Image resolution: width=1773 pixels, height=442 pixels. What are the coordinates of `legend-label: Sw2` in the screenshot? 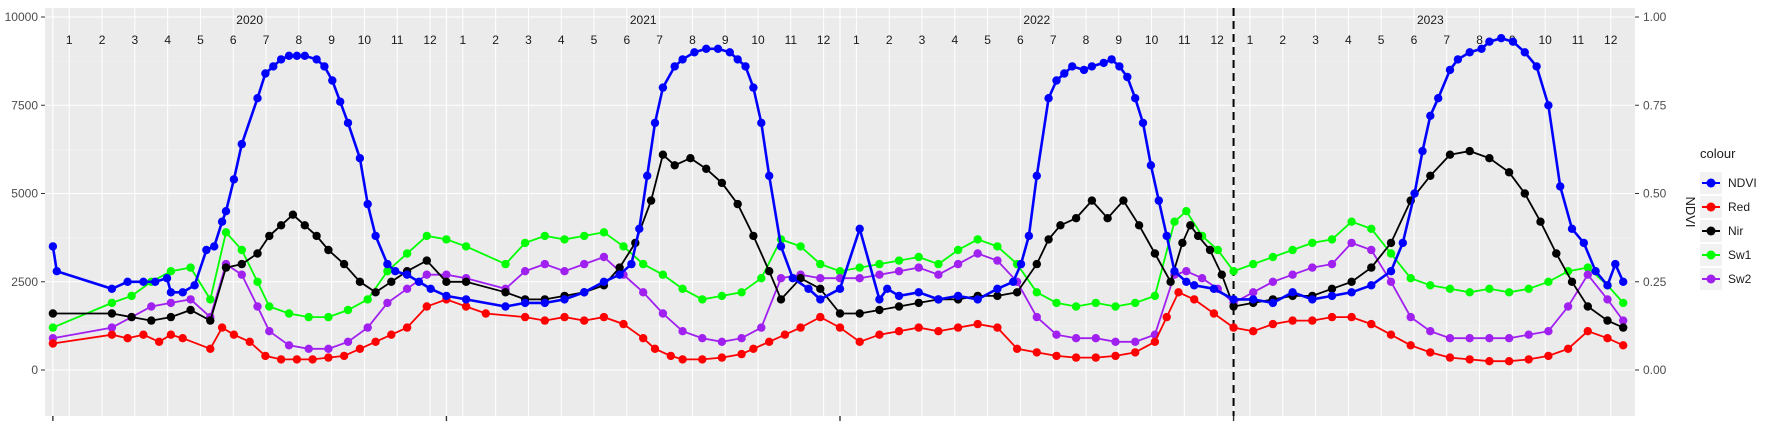 It's located at (1740, 279).